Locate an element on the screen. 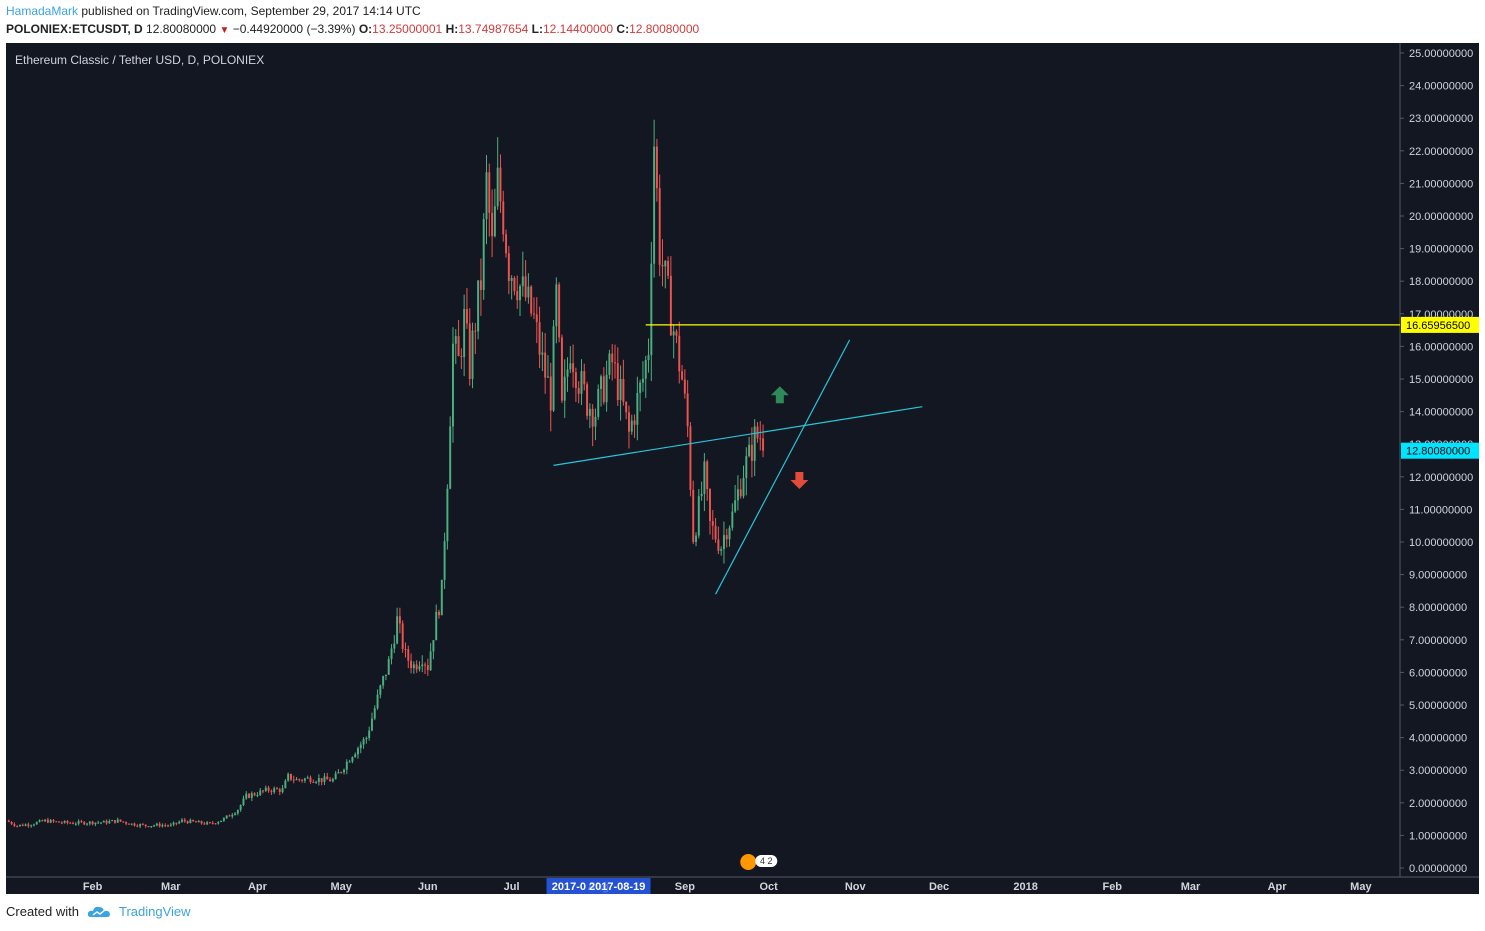  y-tick-label: 16.00000000 is located at coordinates (1441, 347).